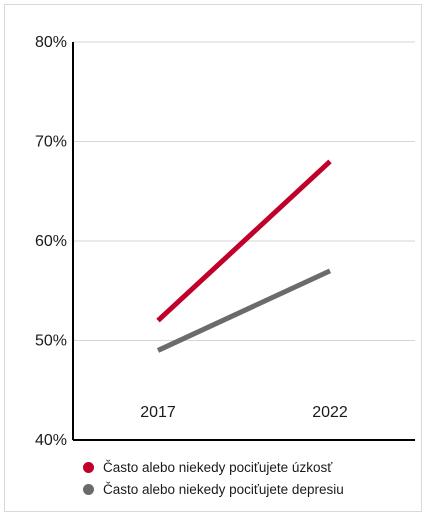  I want to click on y-tick-labels: 40% 50% 60% 70% 80%, so click(51, 241).